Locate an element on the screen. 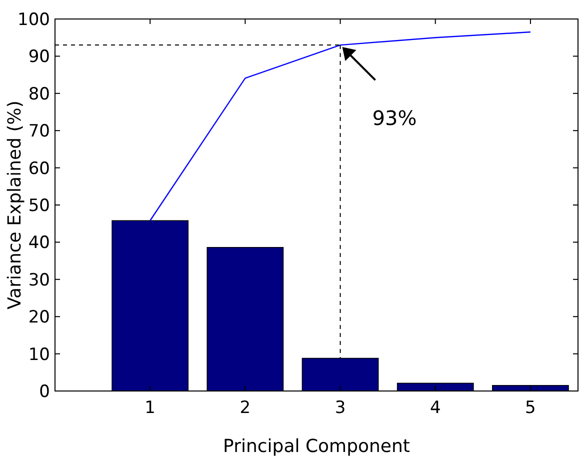 The height and width of the screenshot is (464, 584). y-tick-label: 10 is located at coordinates (39, 354).